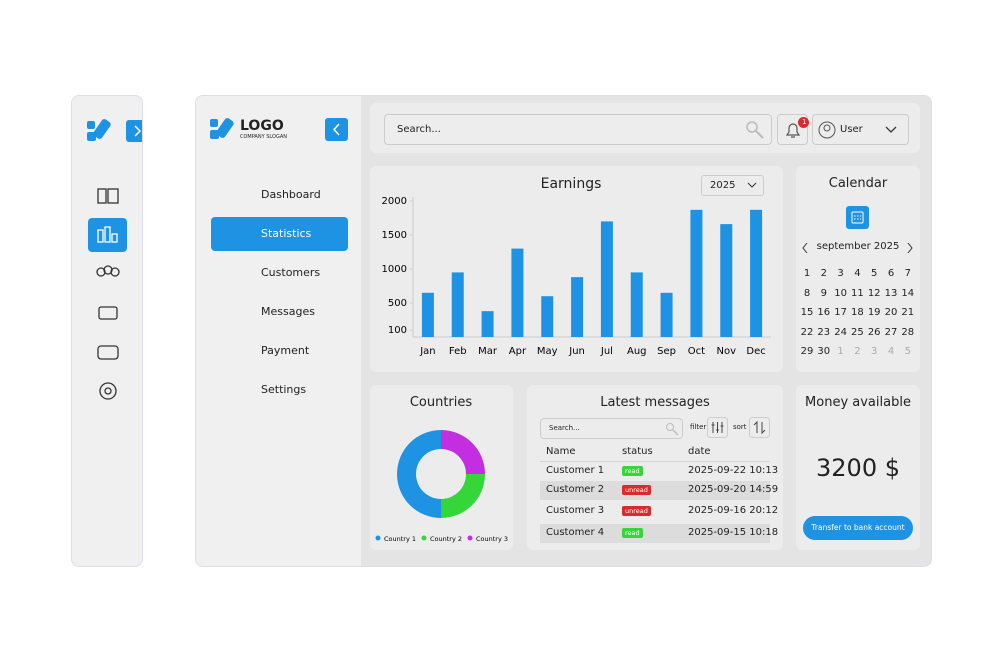  Describe the element at coordinates (636, 511) in the screenshot. I see `status-badge: unread` at that location.